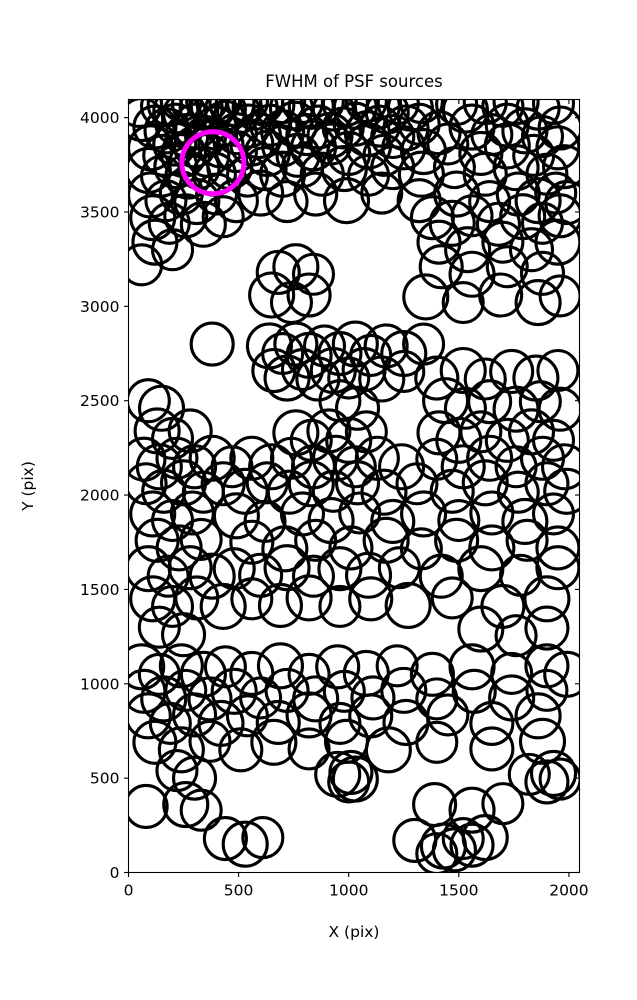 This screenshot has height=1000, width=637. Describe the element at coordinates (28, 486) in the screenshot. I see `y-axis-label: Y (pix)` at that location.